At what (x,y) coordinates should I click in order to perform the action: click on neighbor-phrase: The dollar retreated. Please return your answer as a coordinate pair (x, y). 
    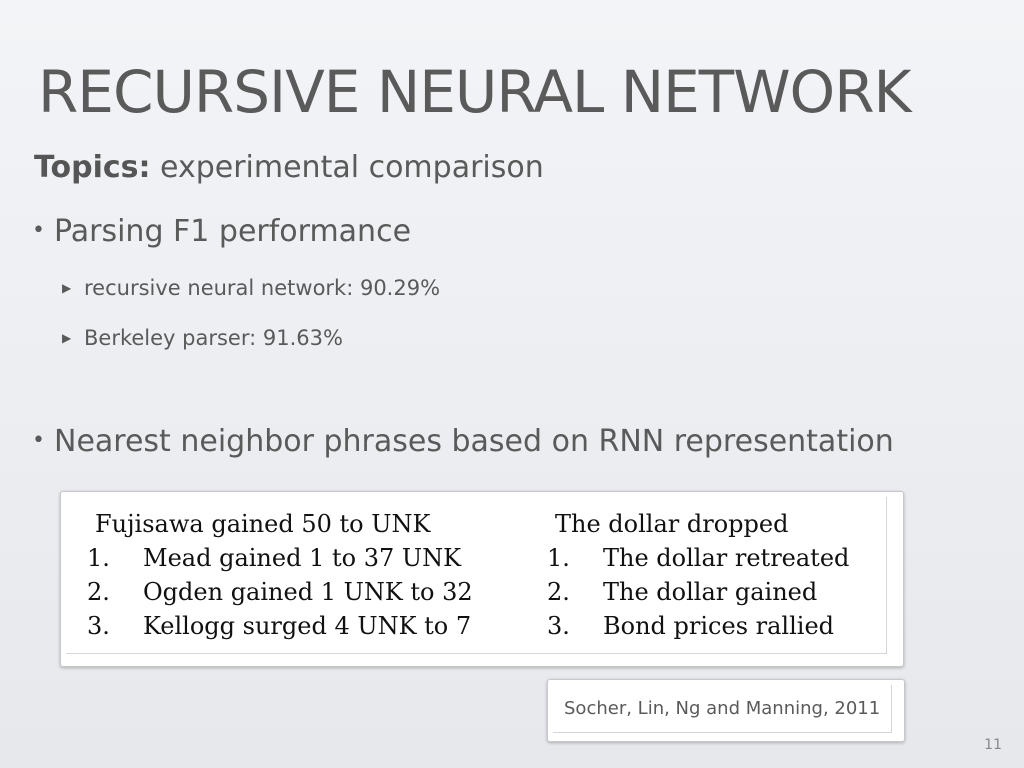
    Looking at the image, I should click on (726, 558).